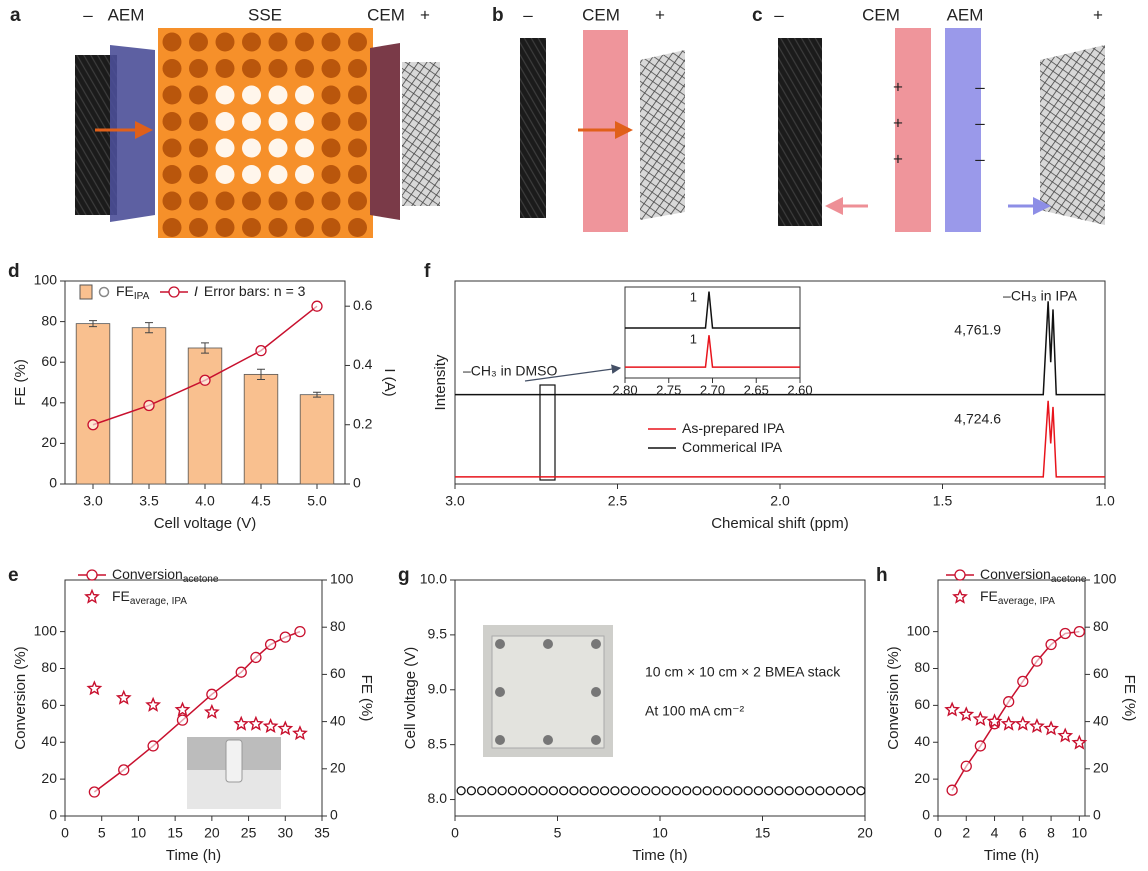 The width and height of the screenshot is (1148, 871). I want to click on x-tick-label: 20, so click(212, 833).